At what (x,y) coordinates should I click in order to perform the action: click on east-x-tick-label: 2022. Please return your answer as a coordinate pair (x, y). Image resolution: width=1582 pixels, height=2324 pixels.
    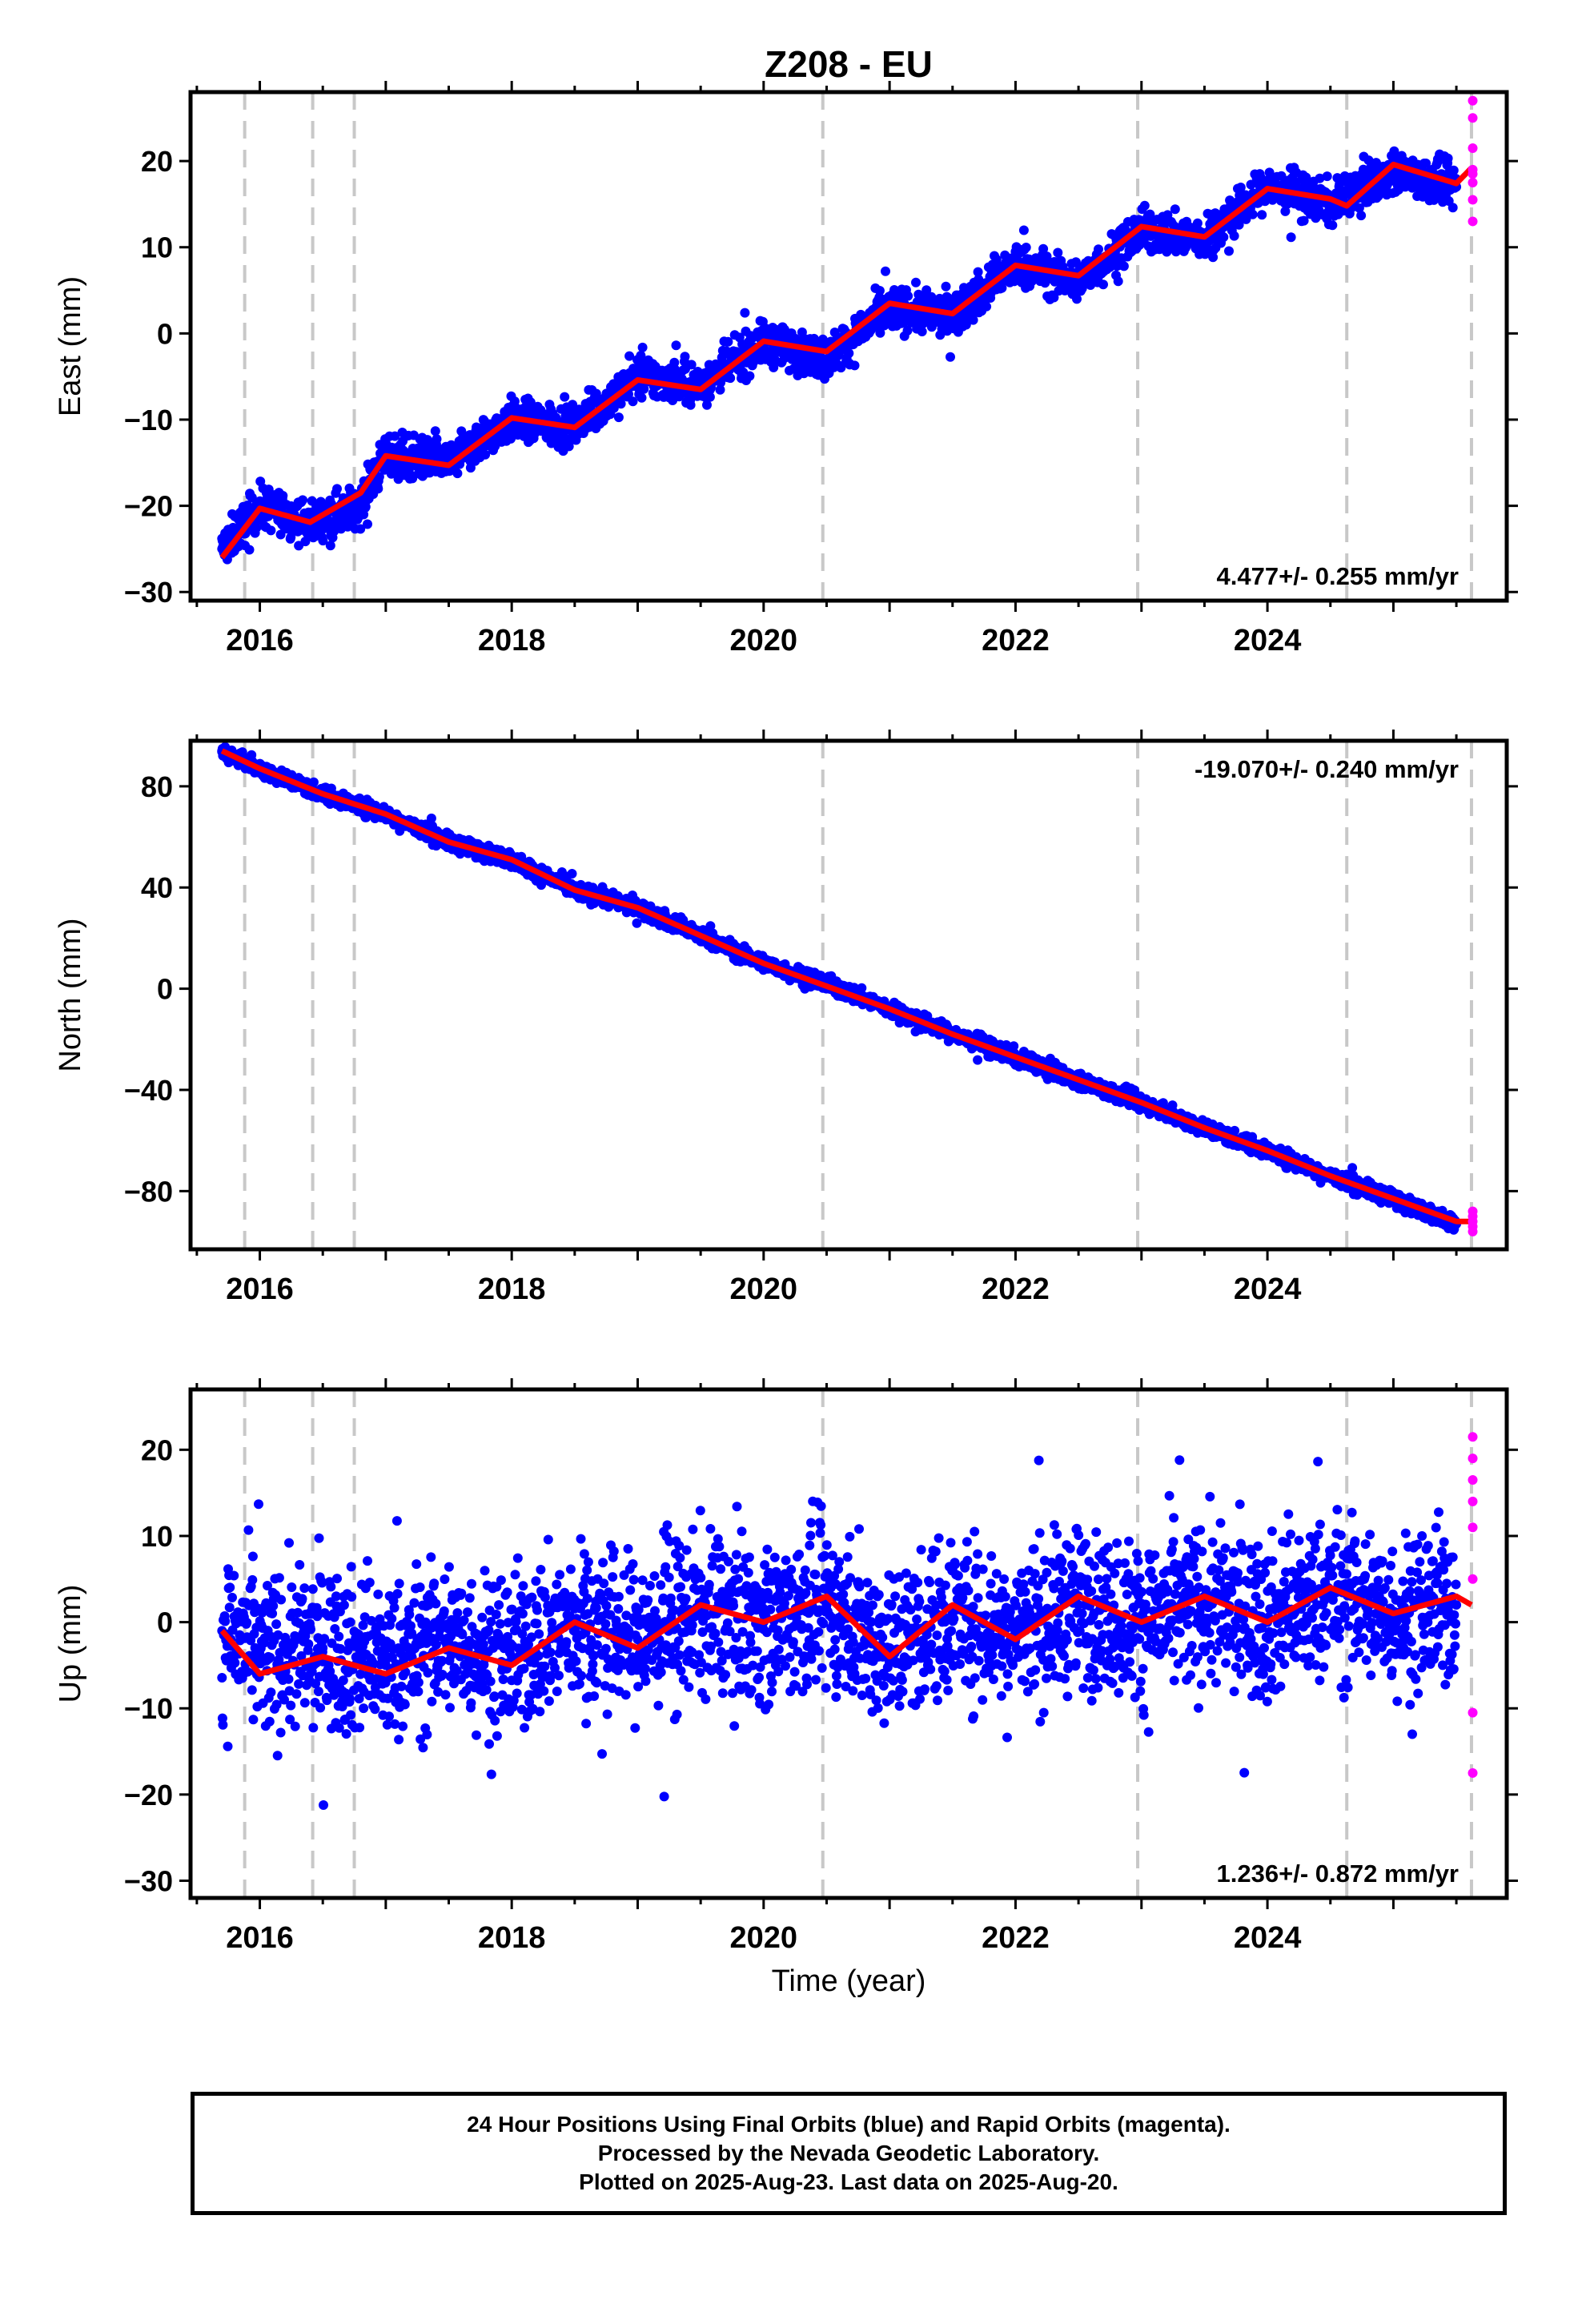
    Looking at the image, I should click on (1016, 640).